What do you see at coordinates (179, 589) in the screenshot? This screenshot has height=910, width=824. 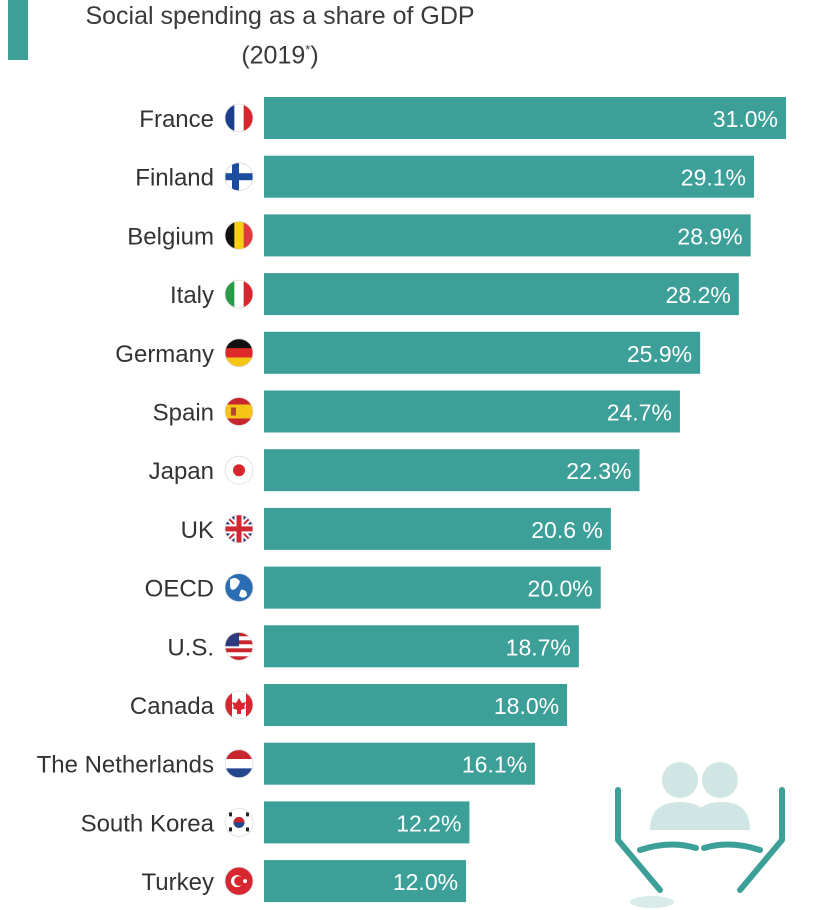 I see `category-label: OECD` at bounding box center [179, 589].